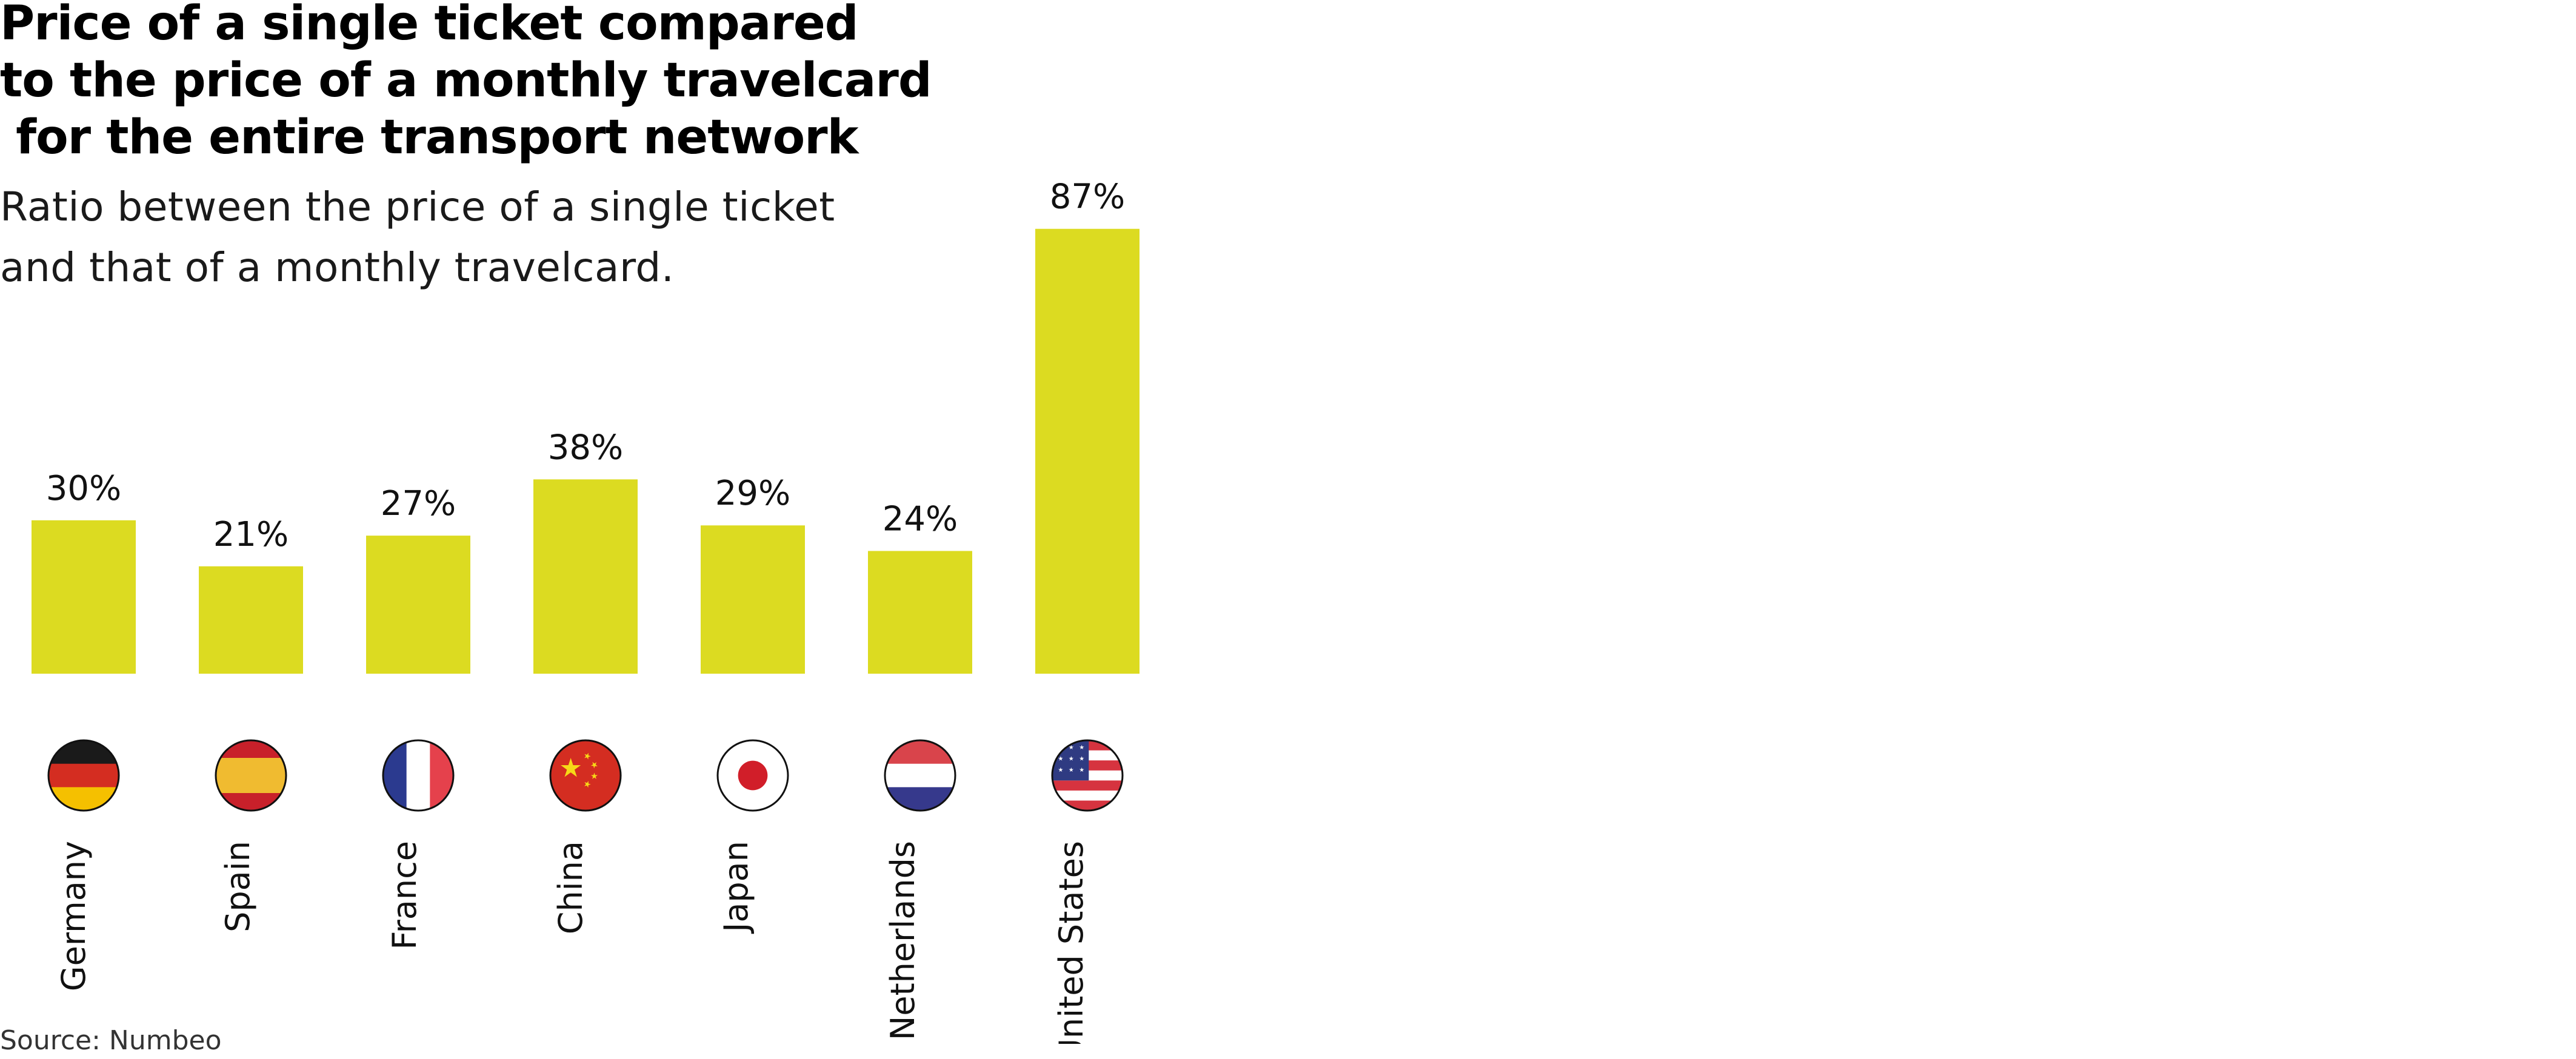 This screenshot has height=1059, width=2576. Describe the element at coordinates (571, 887) in the screenshot. I see `country-label-china: China` at that location.